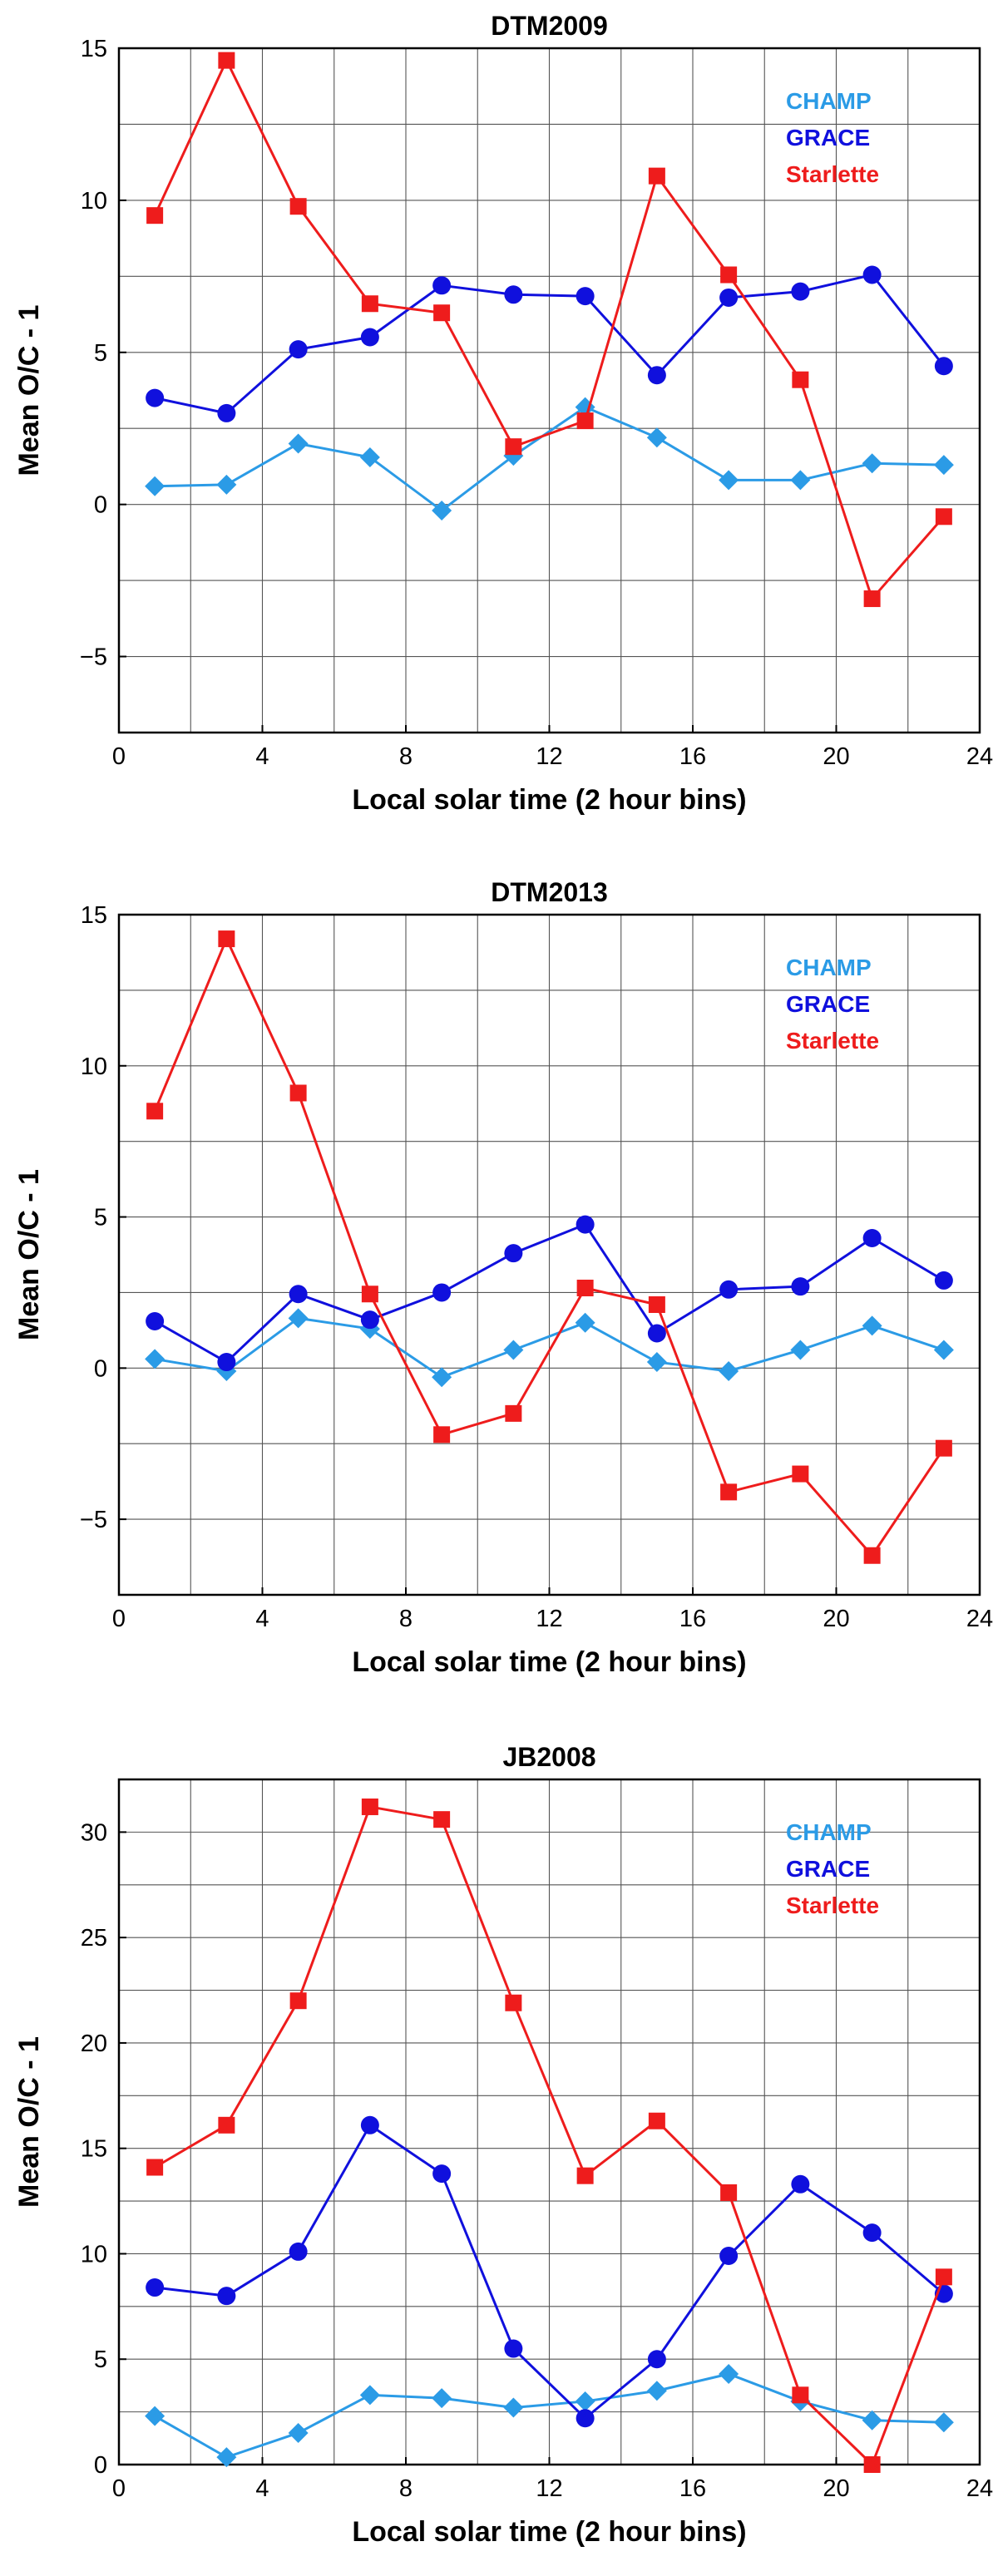 The image size is (998, 2576). I want to click on chart-title: DTM2009, so click(549, 26).